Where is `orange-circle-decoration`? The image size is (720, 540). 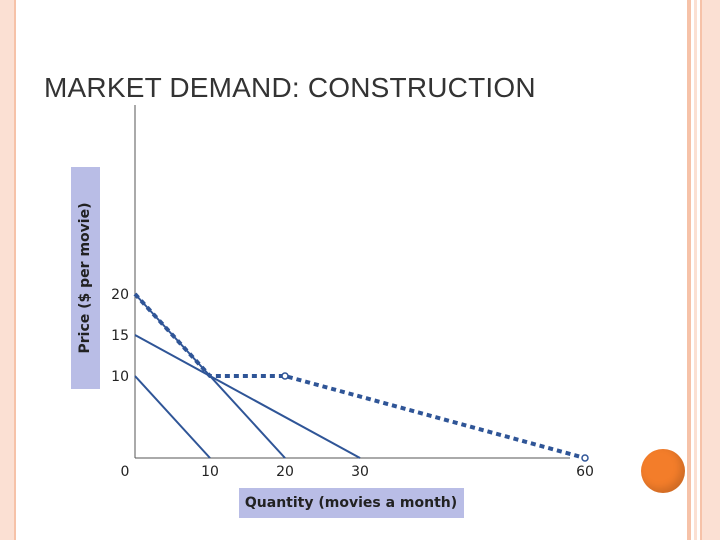 orange-circle-decoration is located at coordinates (663, 471).